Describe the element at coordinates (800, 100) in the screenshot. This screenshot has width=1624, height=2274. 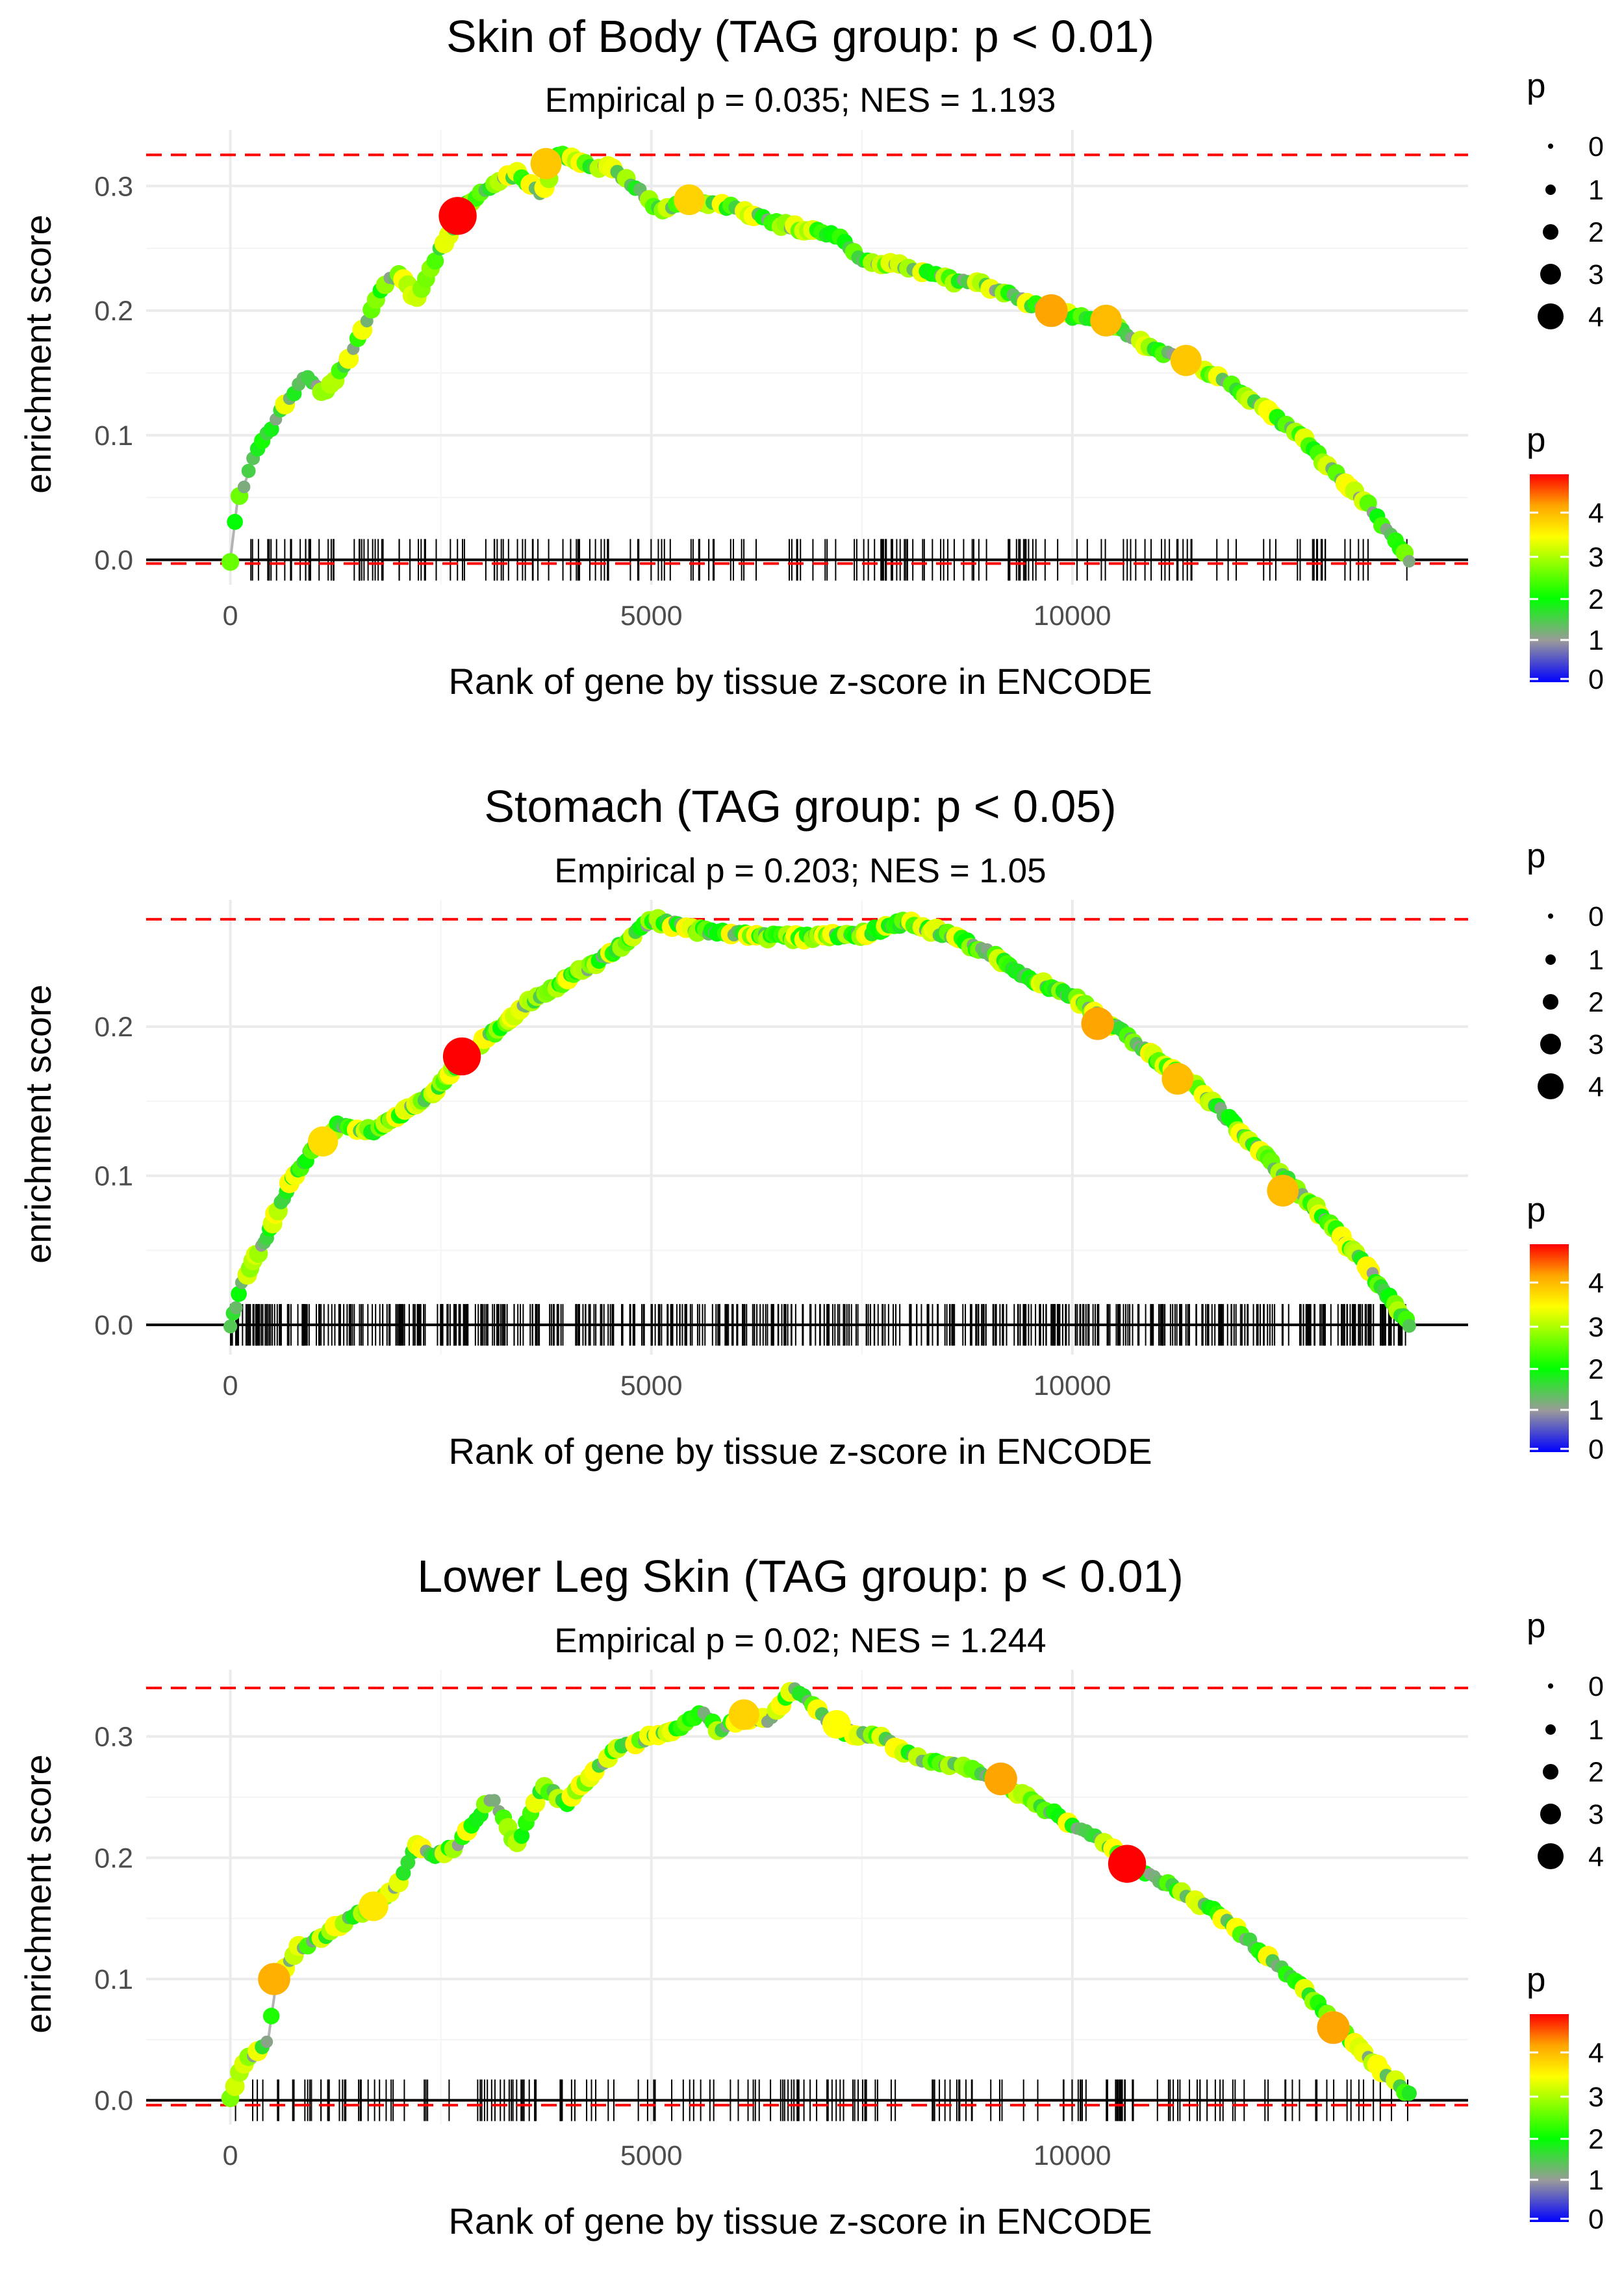
I see `panel-subtitle: Empirical p = 0.035; NES = 1.193` at that location.